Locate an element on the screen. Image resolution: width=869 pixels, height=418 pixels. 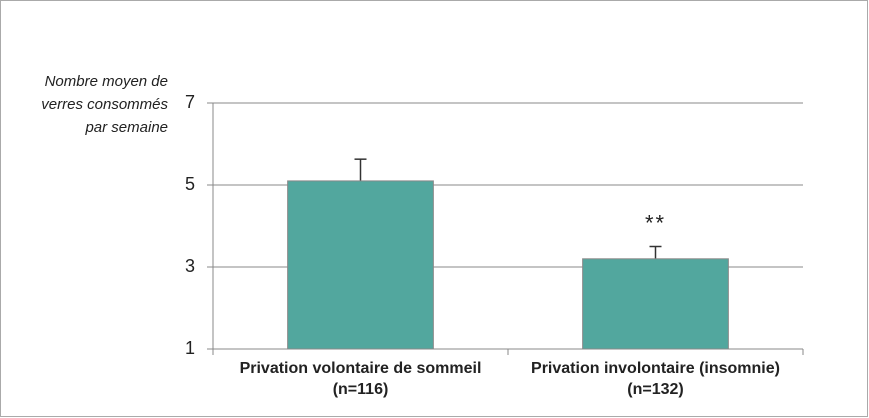
annotation: ** is located at coordinates (655, 222).